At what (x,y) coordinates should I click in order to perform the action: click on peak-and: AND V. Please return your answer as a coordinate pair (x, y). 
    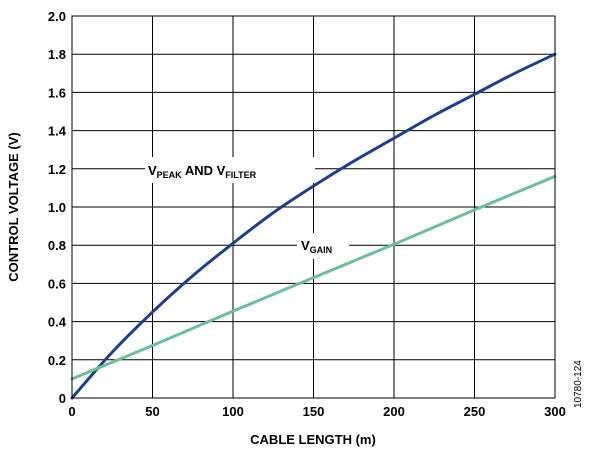
    Looking at the image, I should click on (204, 170).